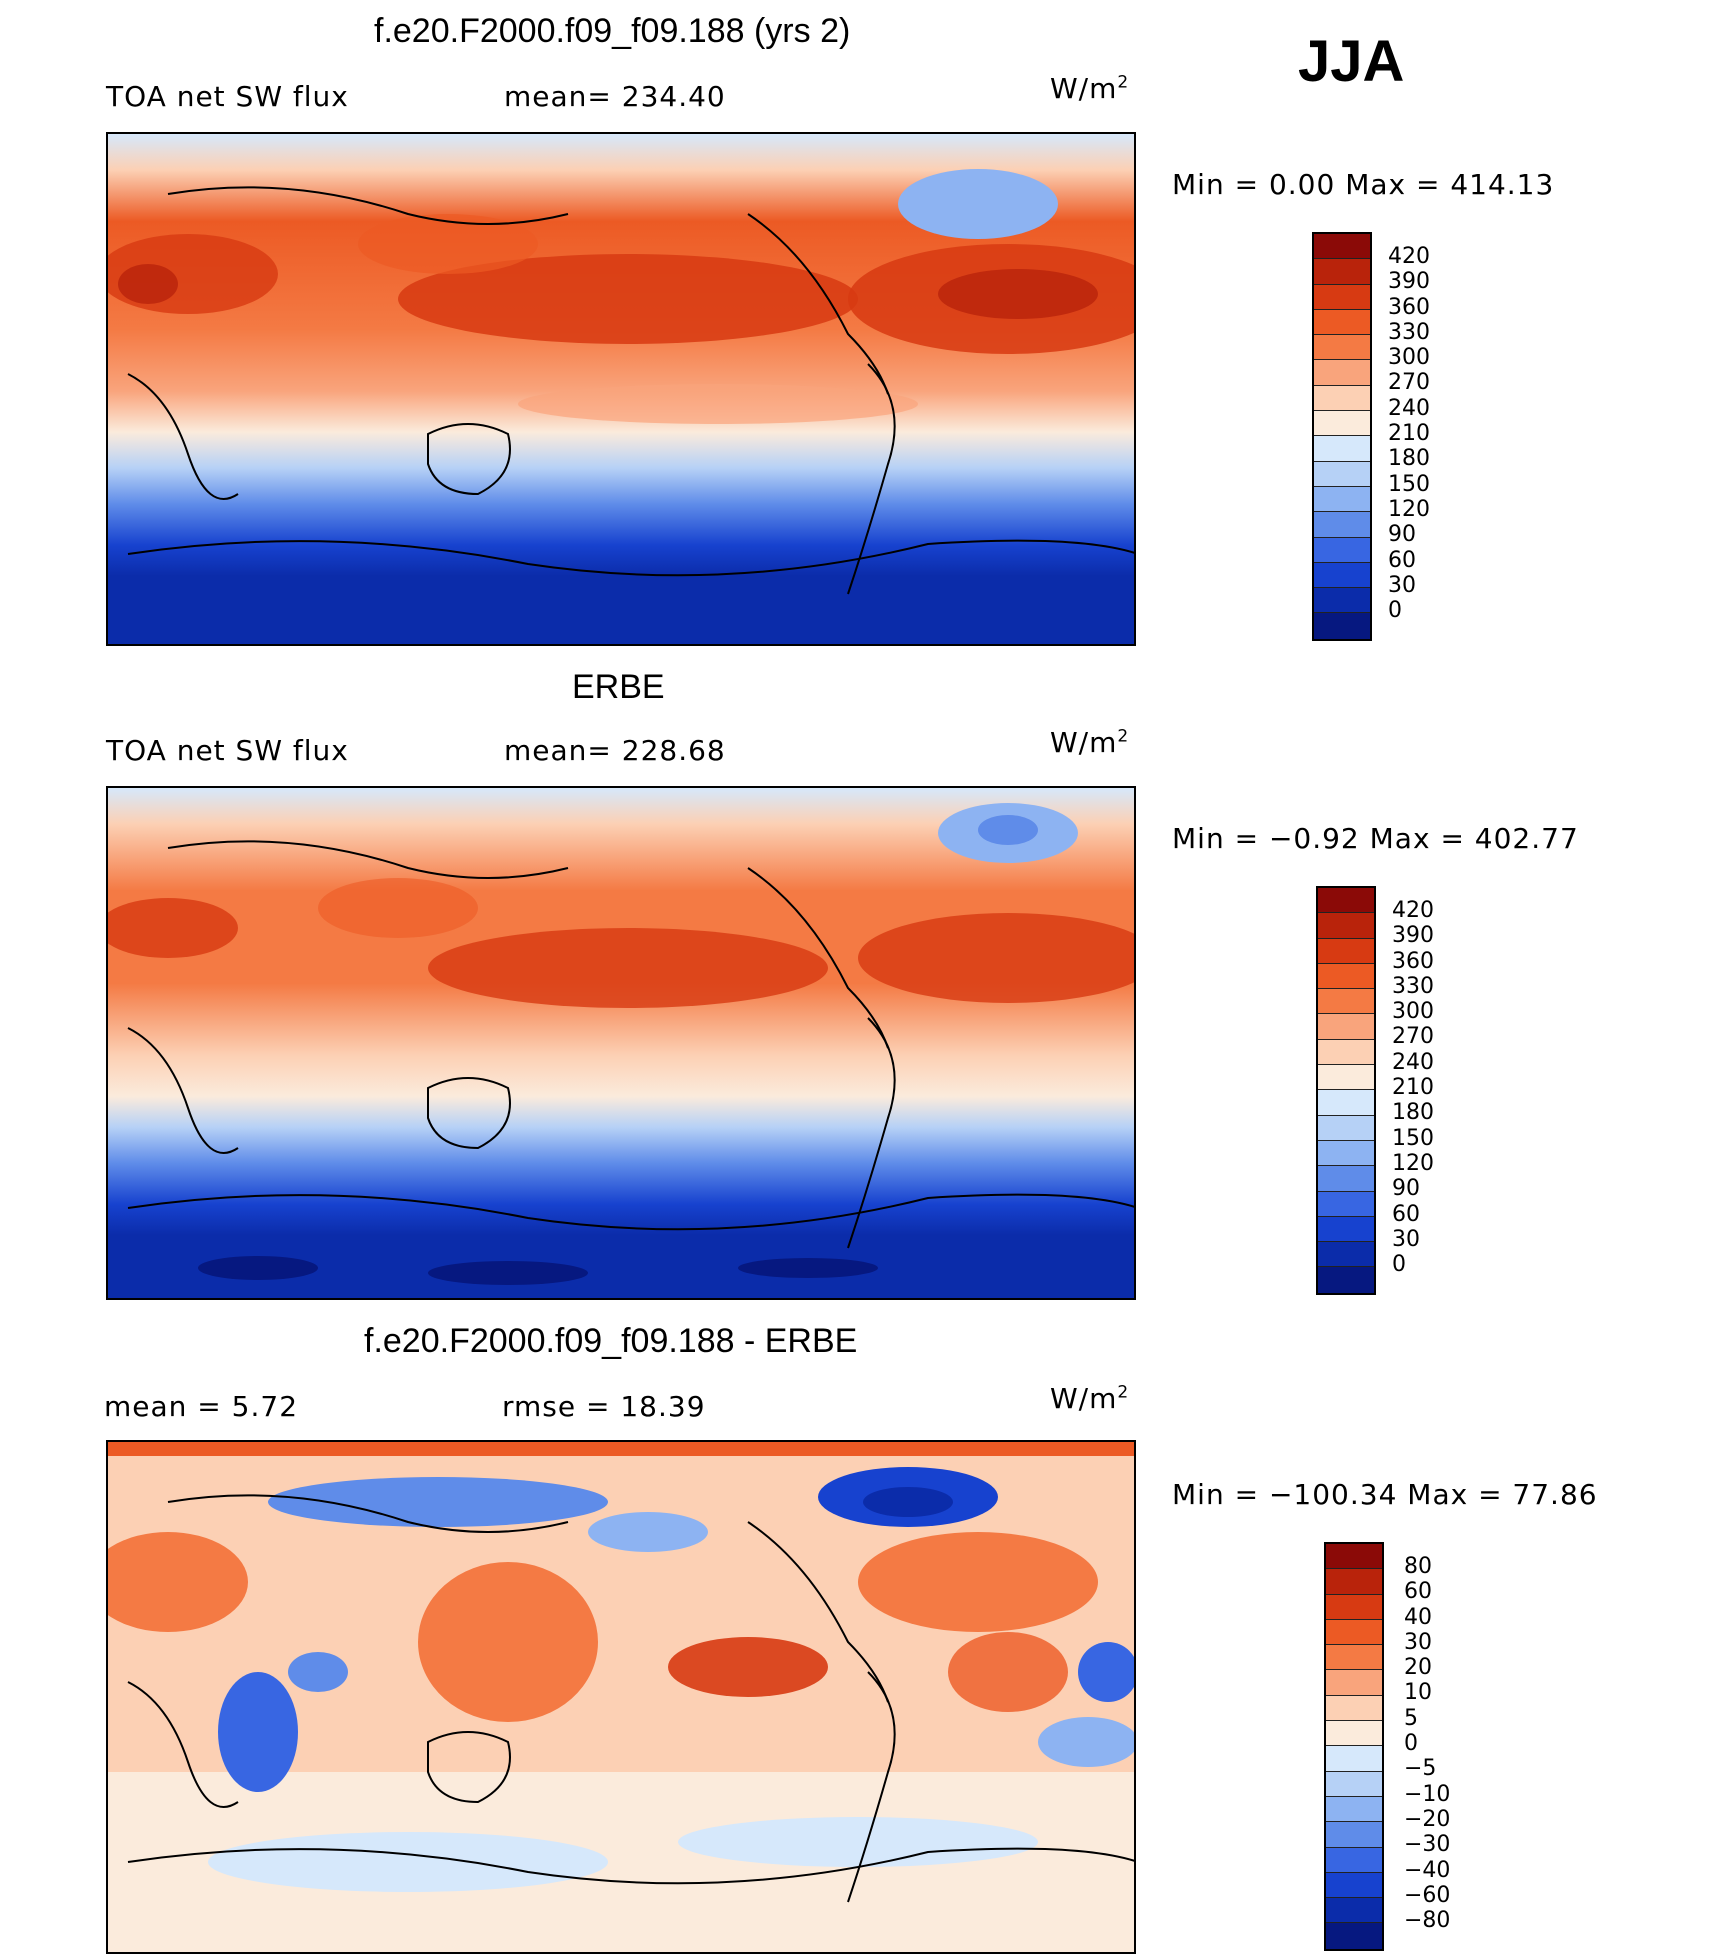 Image resolution: width=1710 pixels, height=1958 pixels. I want to click on panel-1-colorbar-labels: 420 390 360 330 300 270 240 210 180 150 120 90 60 30 0, so click(1409, 433).